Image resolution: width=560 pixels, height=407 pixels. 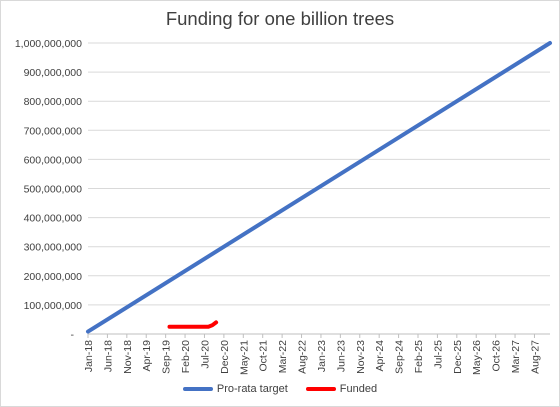 What do you see at coordinates (167, 357) in the screenshot?
I see `x-tick-label: Sep-19` at bounding box center [167, 357].